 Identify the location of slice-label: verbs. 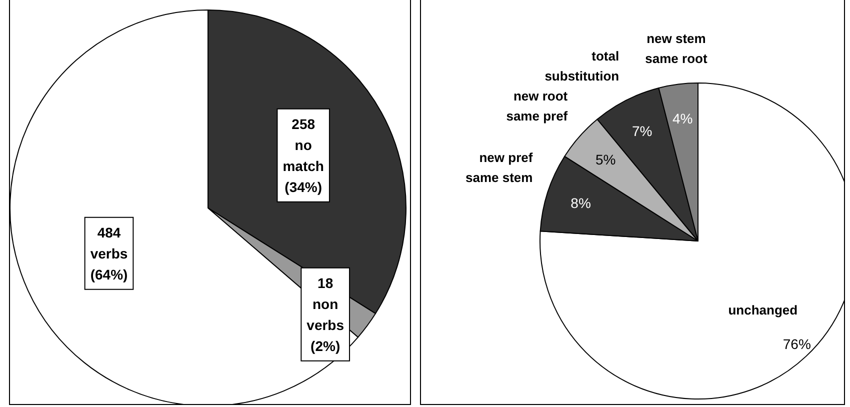
(109, 253).